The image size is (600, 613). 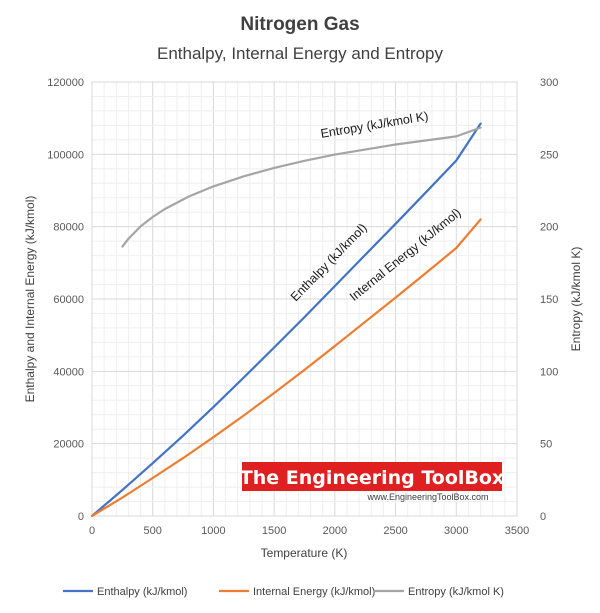 I want to click on x-tick-label: 3000, so click(x=456, y=531).